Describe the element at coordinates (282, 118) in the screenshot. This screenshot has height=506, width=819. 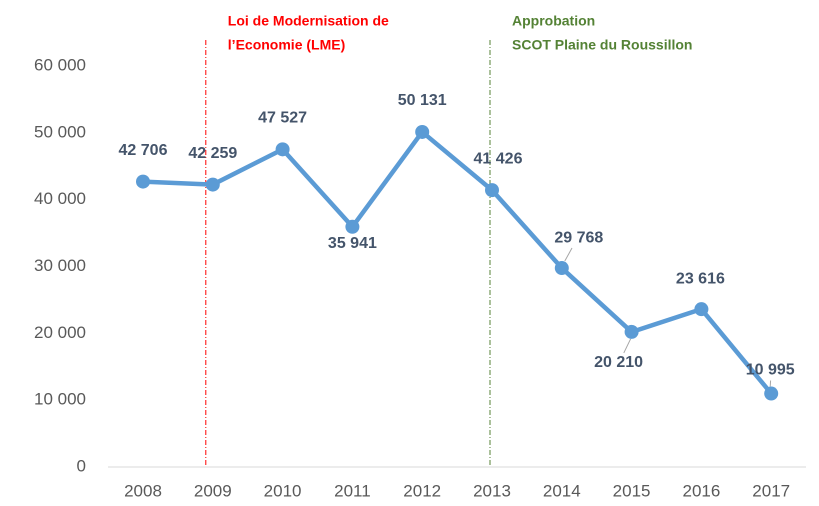
I see `value-label: 47 527` at that location.